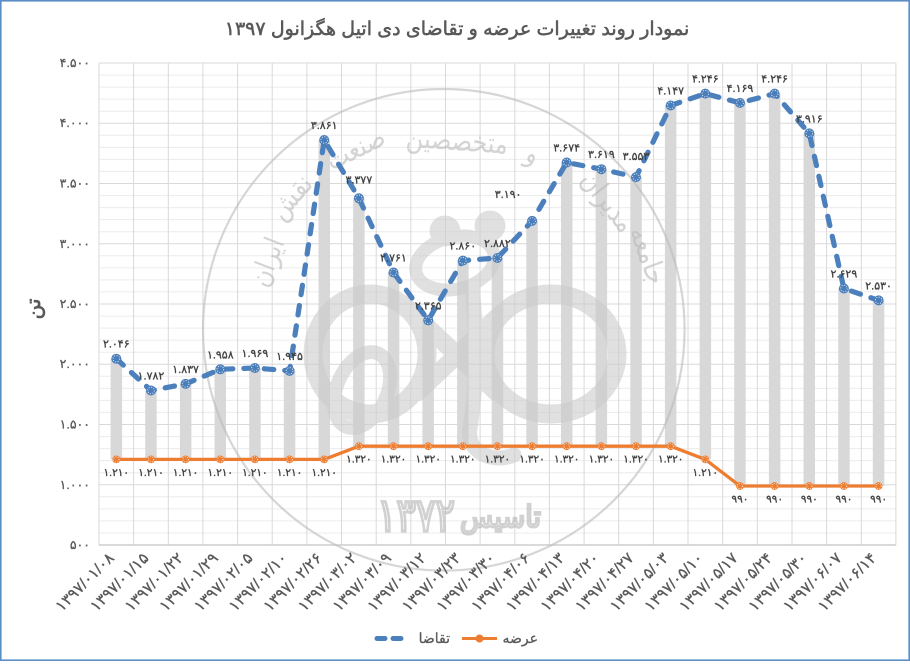 The width and height of the screenshot is (910, 666). What do you see at coordinates (497, 244) in the screenshot?
I see `svg-text: ۲.۸۸۲` at bounding box center [497, 244].